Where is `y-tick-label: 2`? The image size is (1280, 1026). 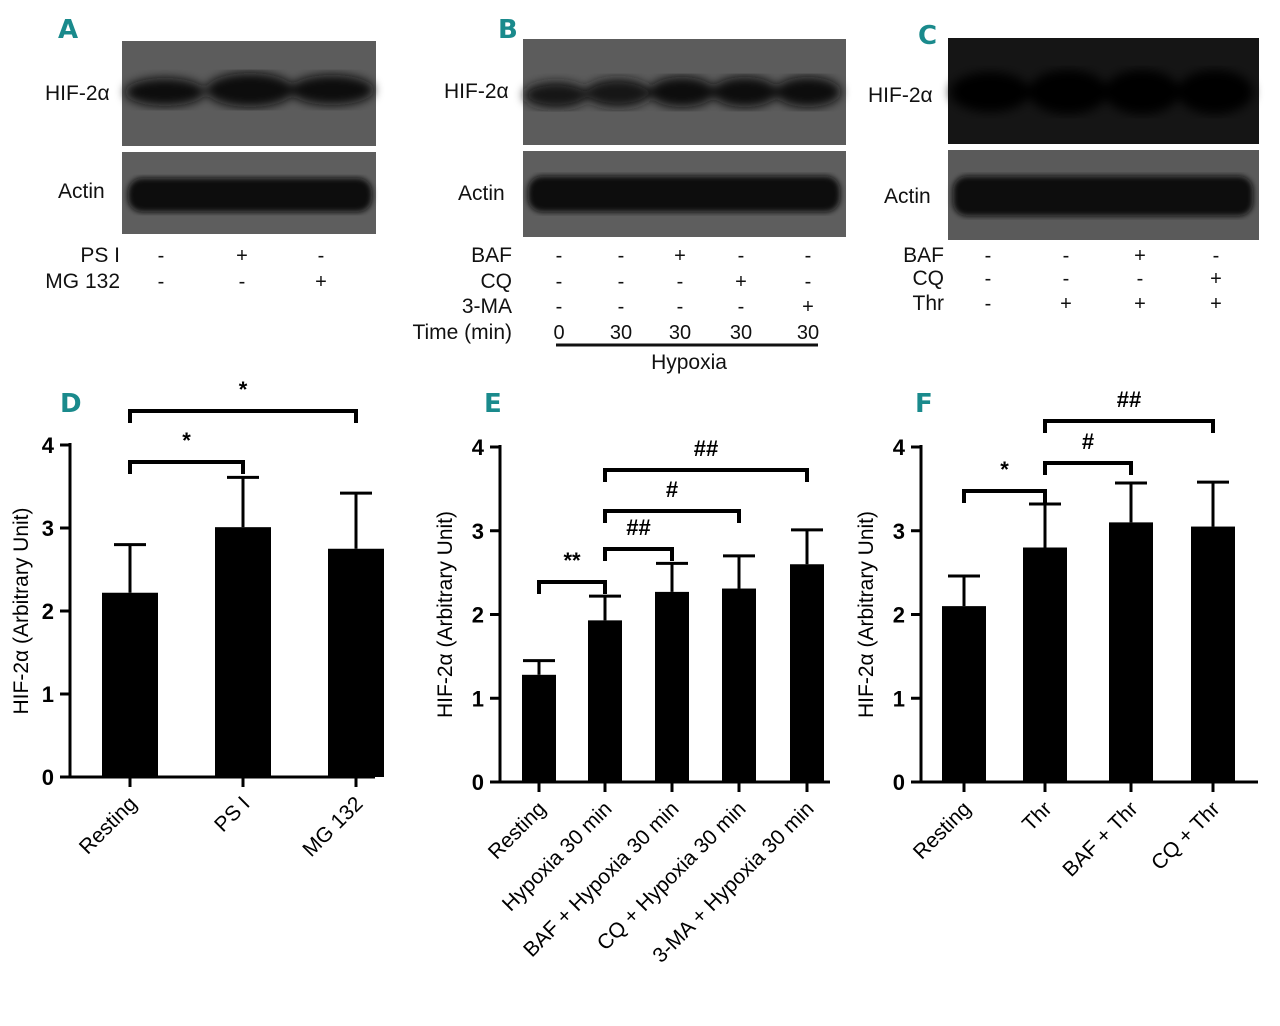 y-tick-label: 2 is located at coordinates (899, 615).